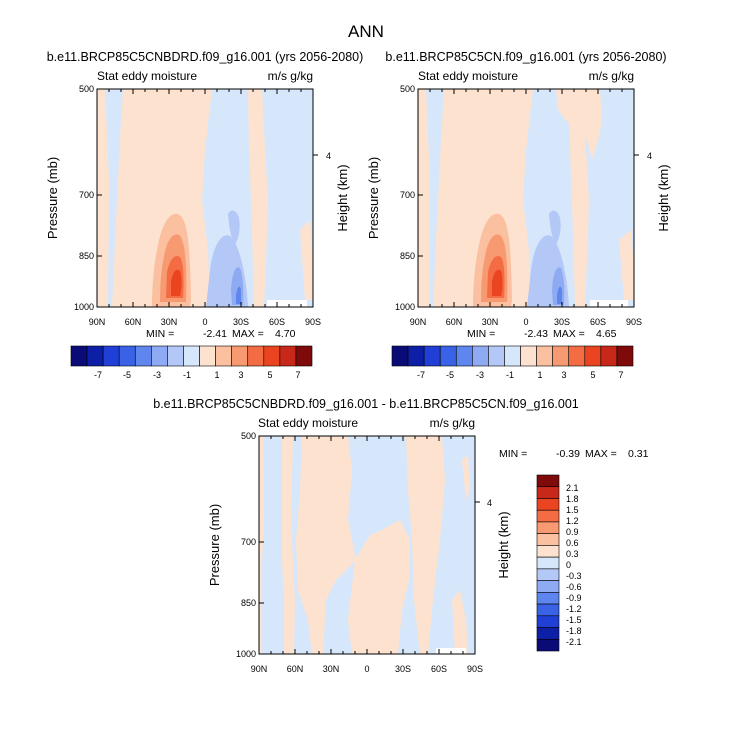 This screenshot has width=733, height=746. I want to click on panel-3-cbar-label-m1p8: -1.8, so click(574, 631).